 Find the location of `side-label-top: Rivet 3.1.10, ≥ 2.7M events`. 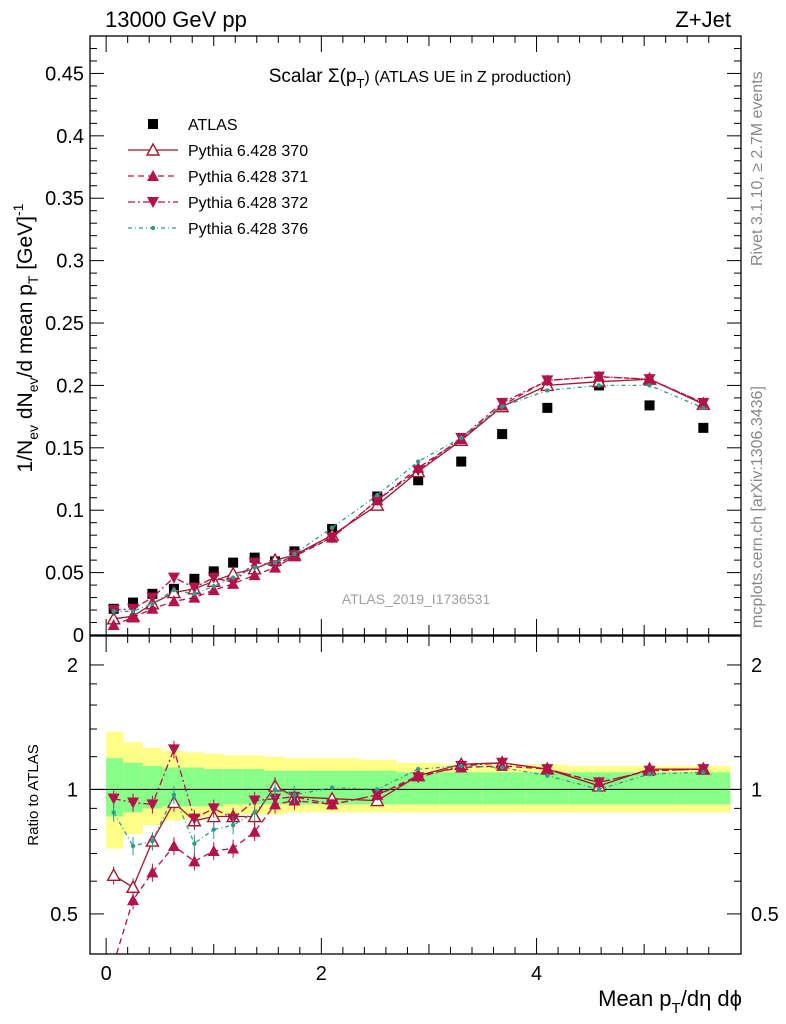

side-label-top: Rivet 3.1.10, ≥ 2.7M events is located at coordinates (757, 168).